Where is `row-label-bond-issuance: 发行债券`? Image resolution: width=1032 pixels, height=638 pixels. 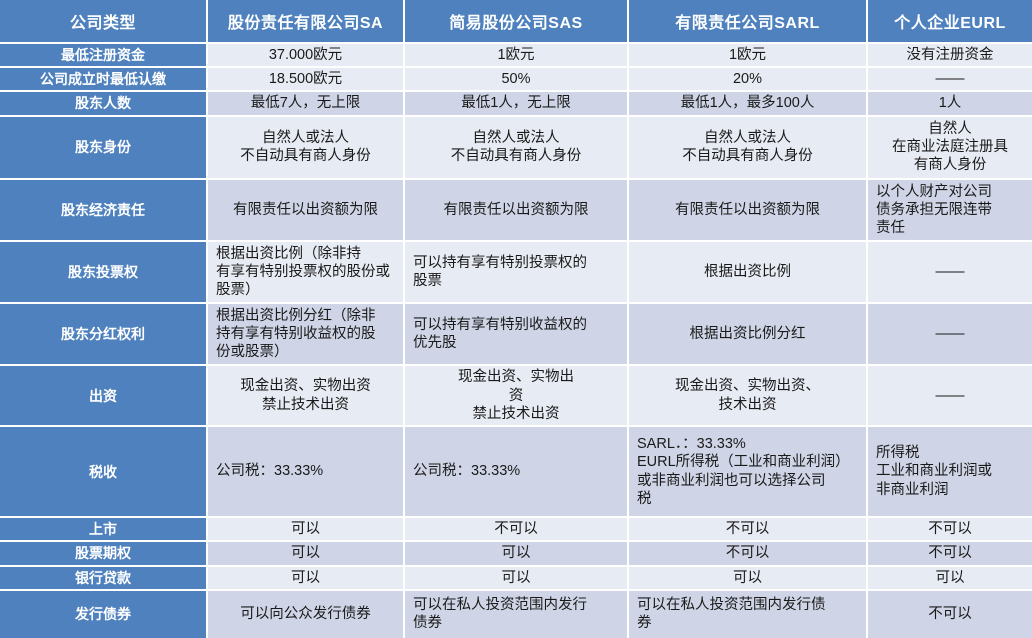
row-label-bond-issuance: 发行债券 is located at coordinates (104, 613).